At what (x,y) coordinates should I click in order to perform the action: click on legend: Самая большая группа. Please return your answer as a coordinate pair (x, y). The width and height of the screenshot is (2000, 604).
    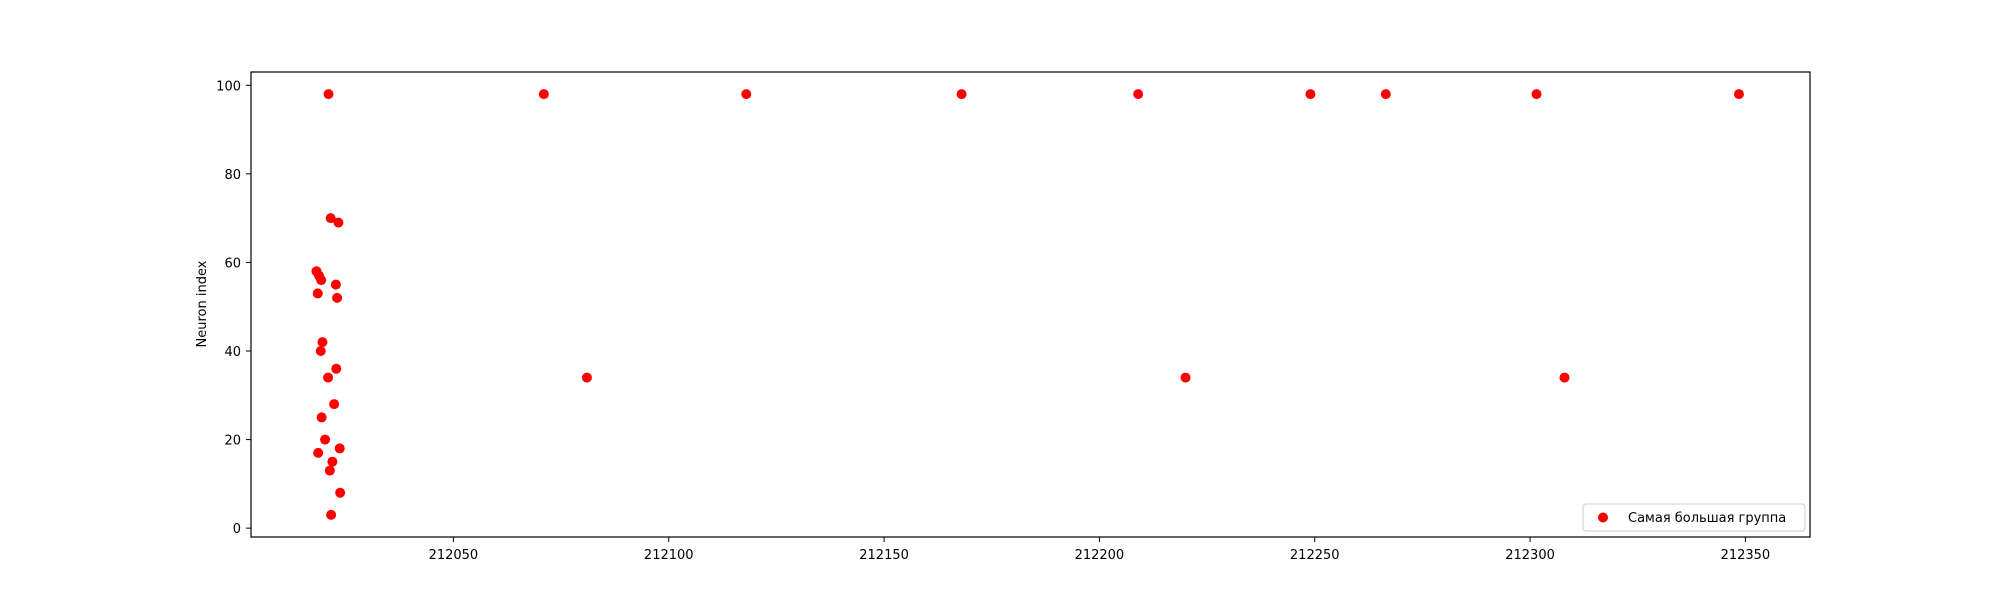
    Looking at the image, I should click on (1694, 517).